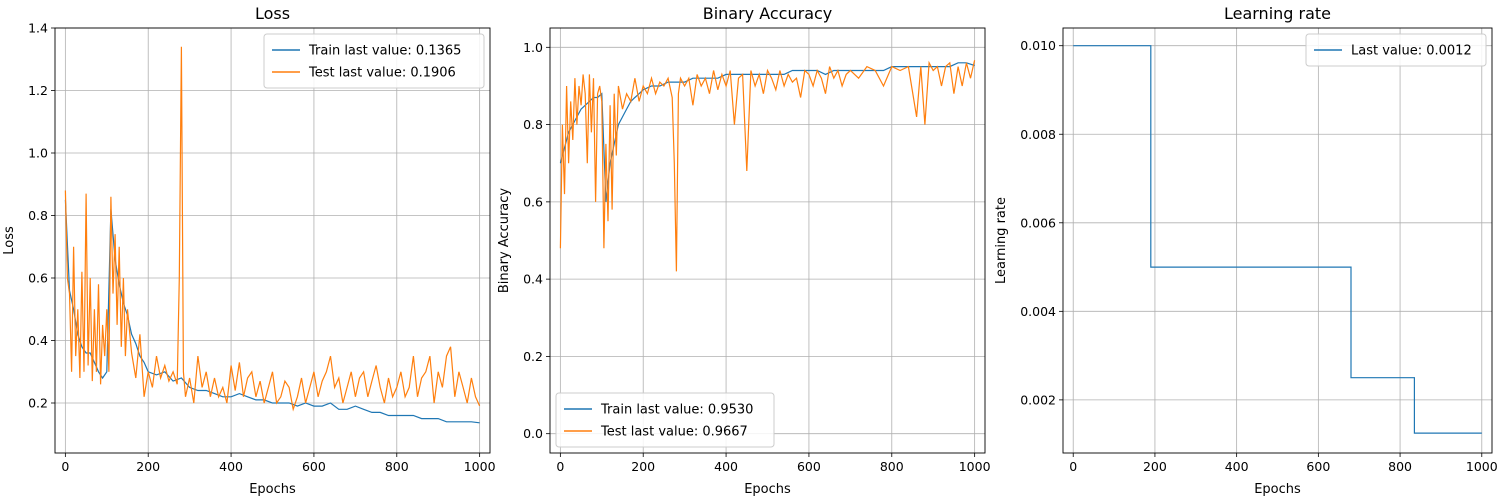  I want to click on y-axis-label: Binary Accuracy, so click(504, 241).